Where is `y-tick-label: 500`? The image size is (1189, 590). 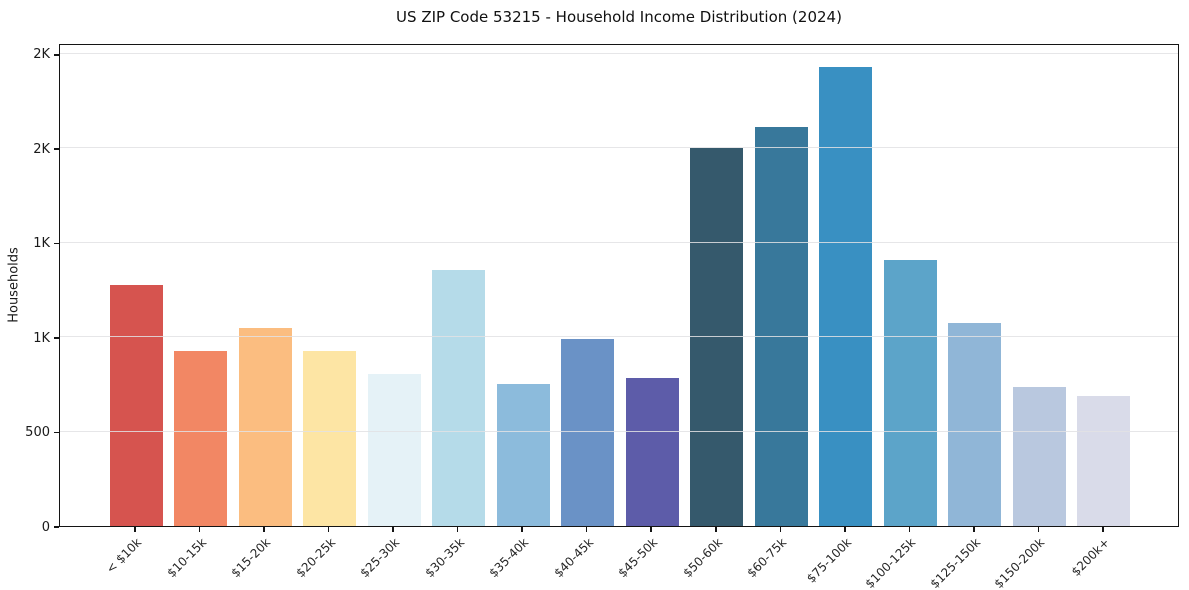 y-tick-label: 500 is located at coordinates (37, 433).